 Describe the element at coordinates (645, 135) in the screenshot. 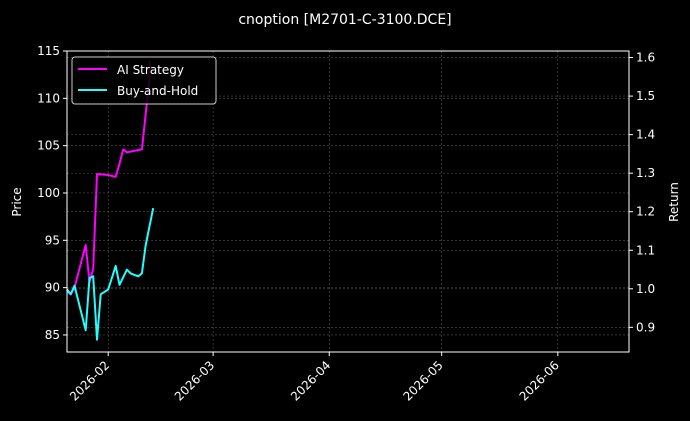

I see `y-right-tick-label: 1.4` at that location.